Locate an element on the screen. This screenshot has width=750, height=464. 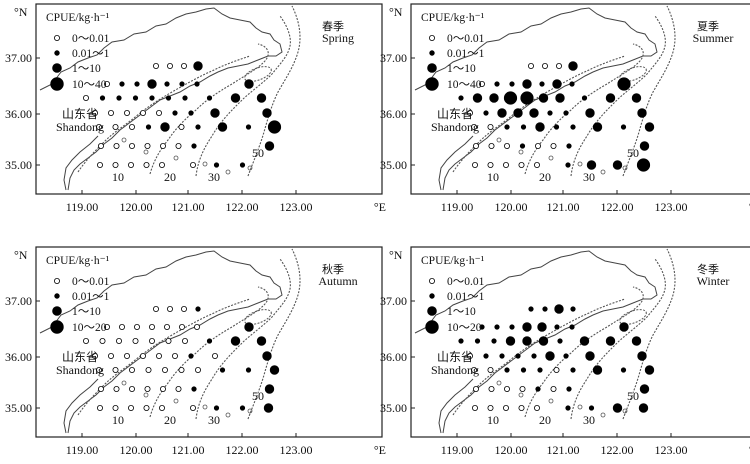
province-label-cn: 山东省 is located at coordinates (80, 357).